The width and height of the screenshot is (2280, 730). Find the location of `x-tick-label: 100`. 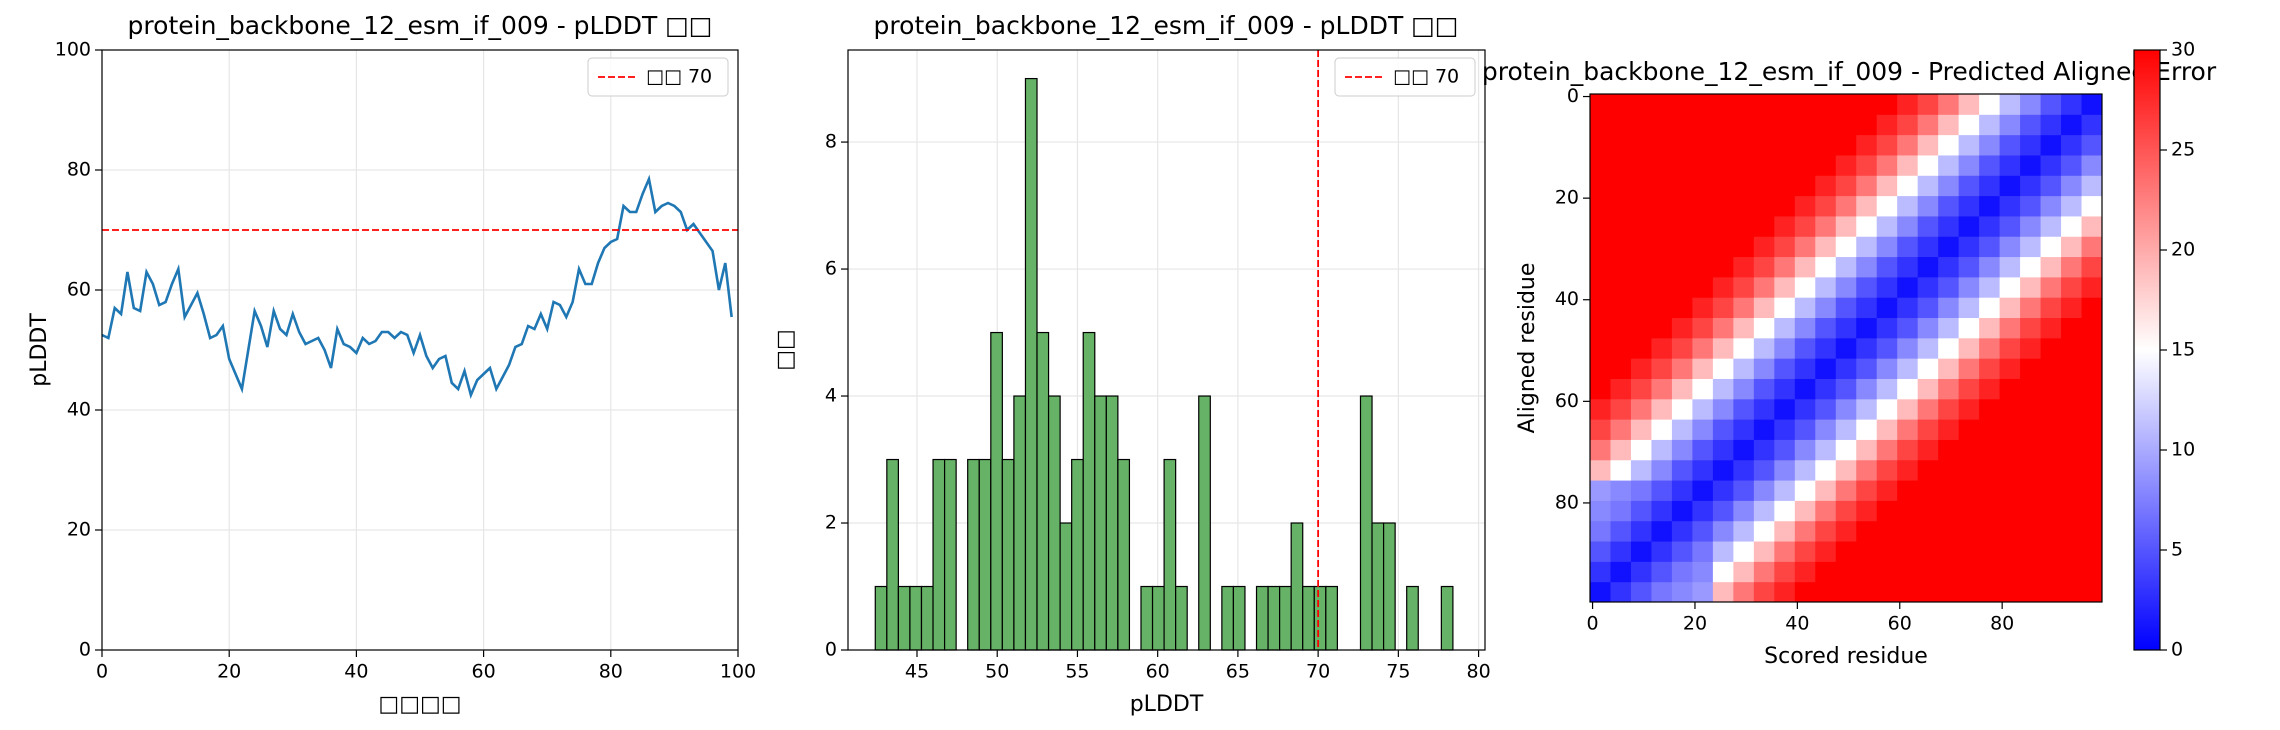

x-tick-label: 100 is located at coordinates (738, 672).